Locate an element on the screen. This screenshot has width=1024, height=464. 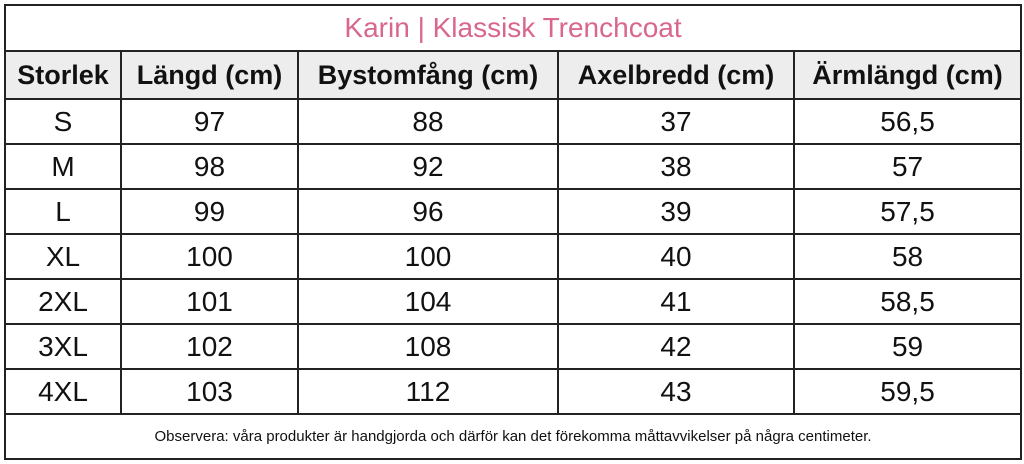
column-header: Längd (cm) is located at coordinates (209, 75).